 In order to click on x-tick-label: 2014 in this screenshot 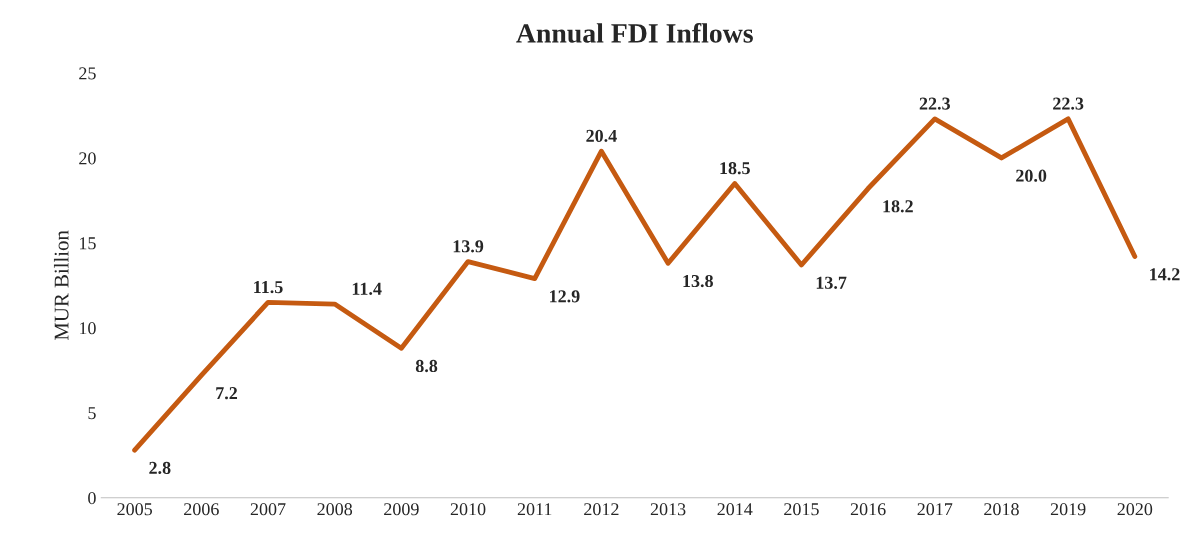, I will do `click(735, 509)`.